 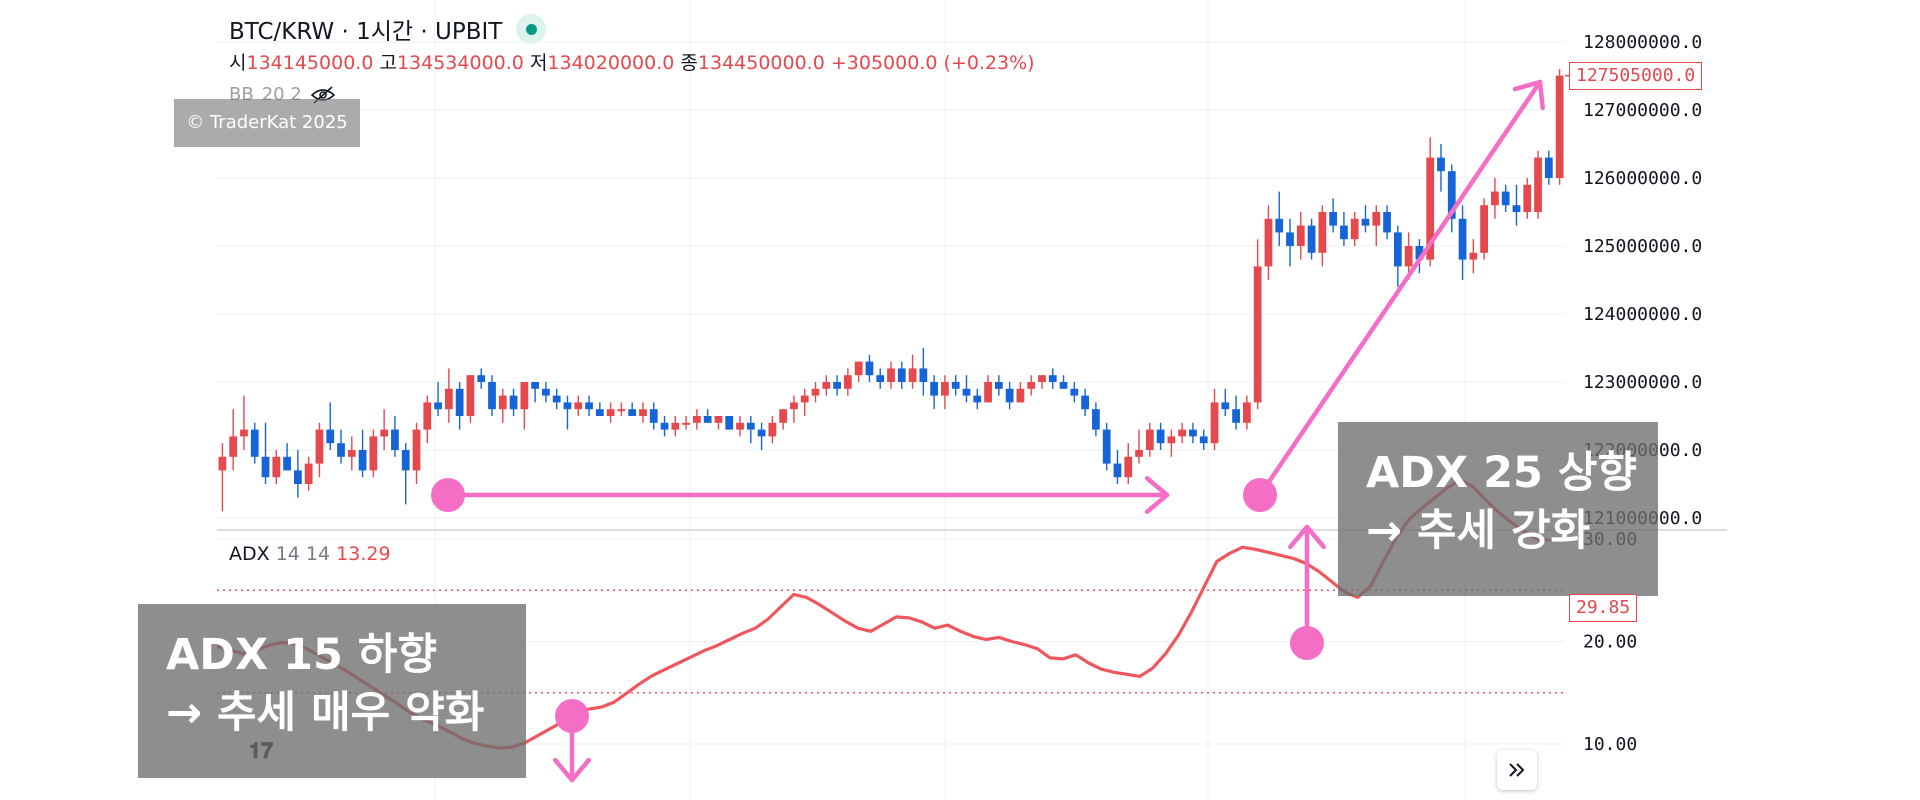 I want to click on adx-value: 13.29, so click(x=363, y=554).